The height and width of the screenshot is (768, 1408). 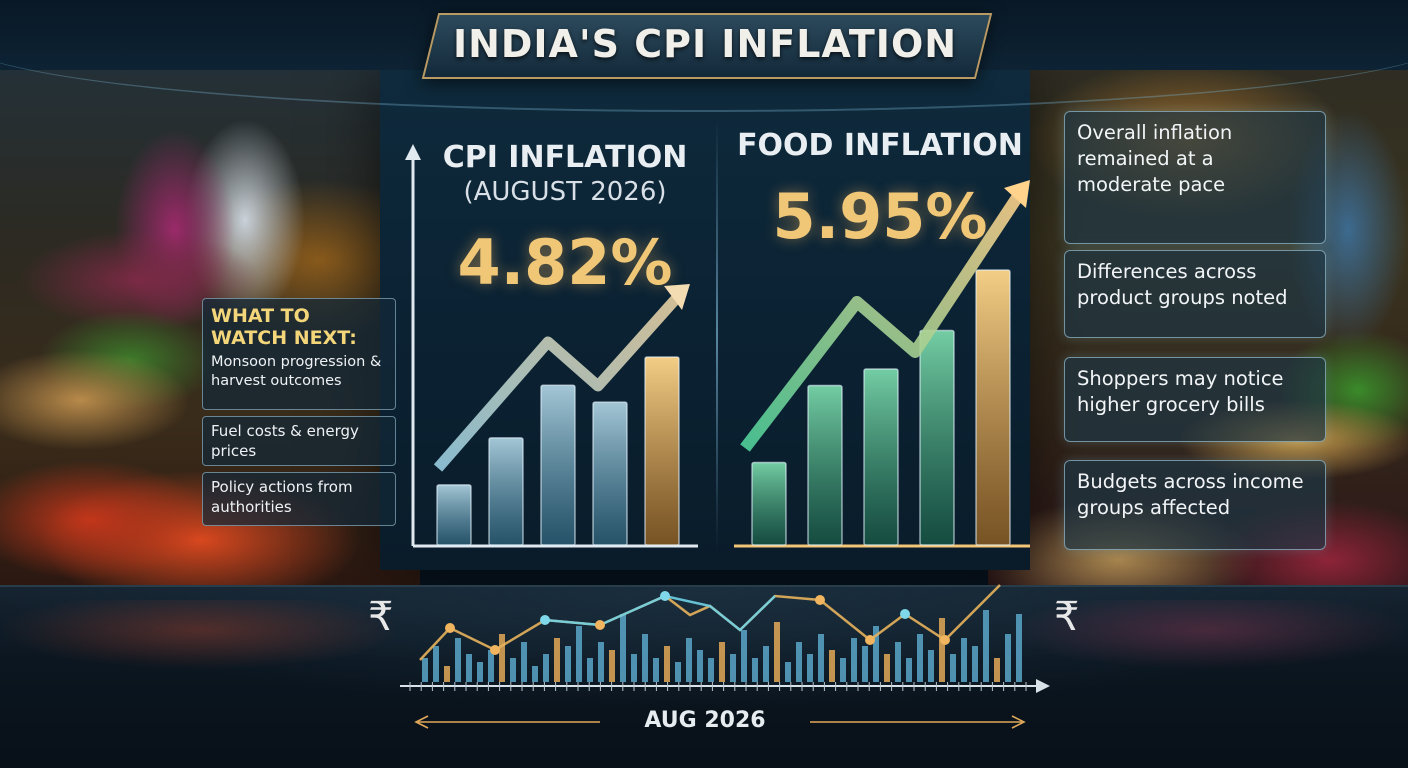 What do you see at coordinates (200, 660) in the screenshot?
I see `floor-reflection-left` at bounding box center [200, 660].